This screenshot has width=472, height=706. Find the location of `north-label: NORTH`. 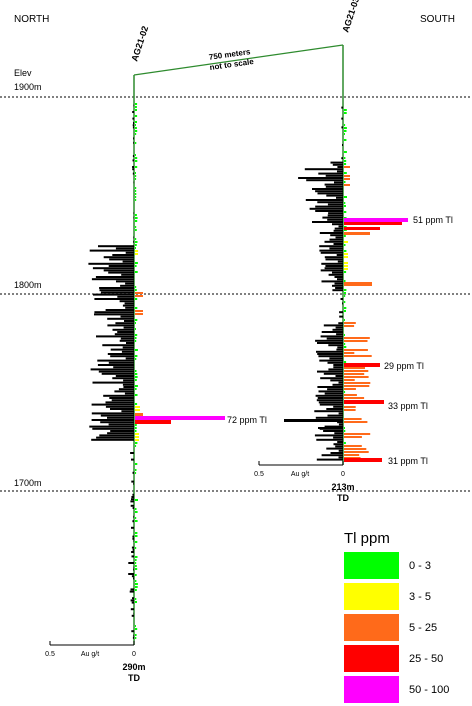

north-label: NORTH is located at coordinates (31, 19).